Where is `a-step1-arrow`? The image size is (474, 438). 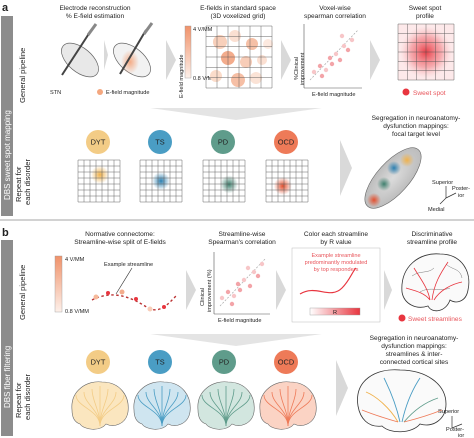
a-step1-arrow is located at coordinates (106, 55).